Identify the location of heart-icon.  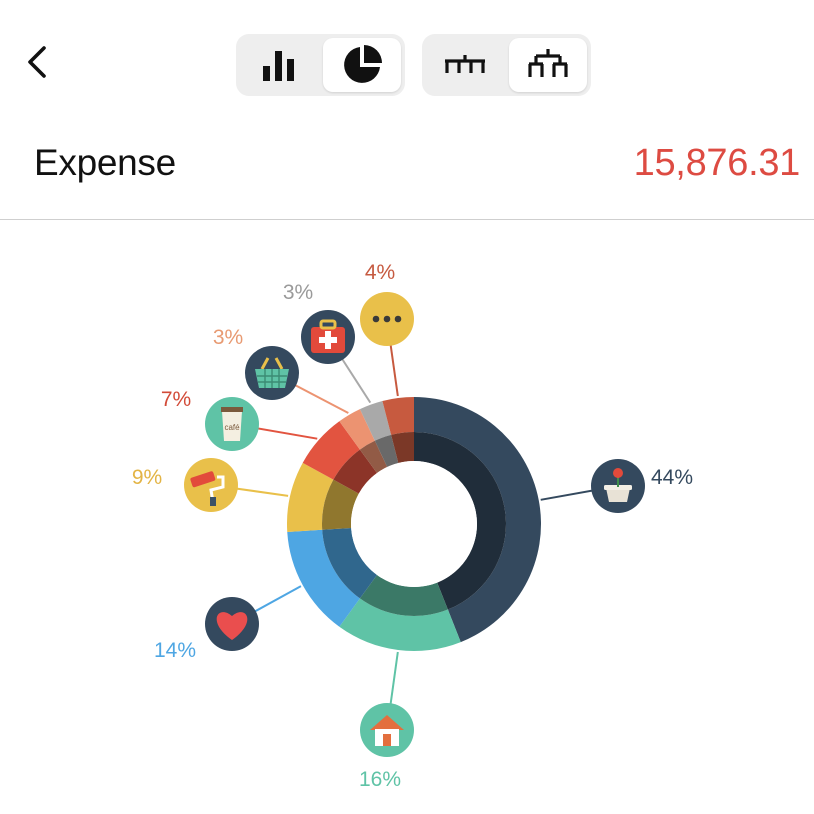
(232, 624).